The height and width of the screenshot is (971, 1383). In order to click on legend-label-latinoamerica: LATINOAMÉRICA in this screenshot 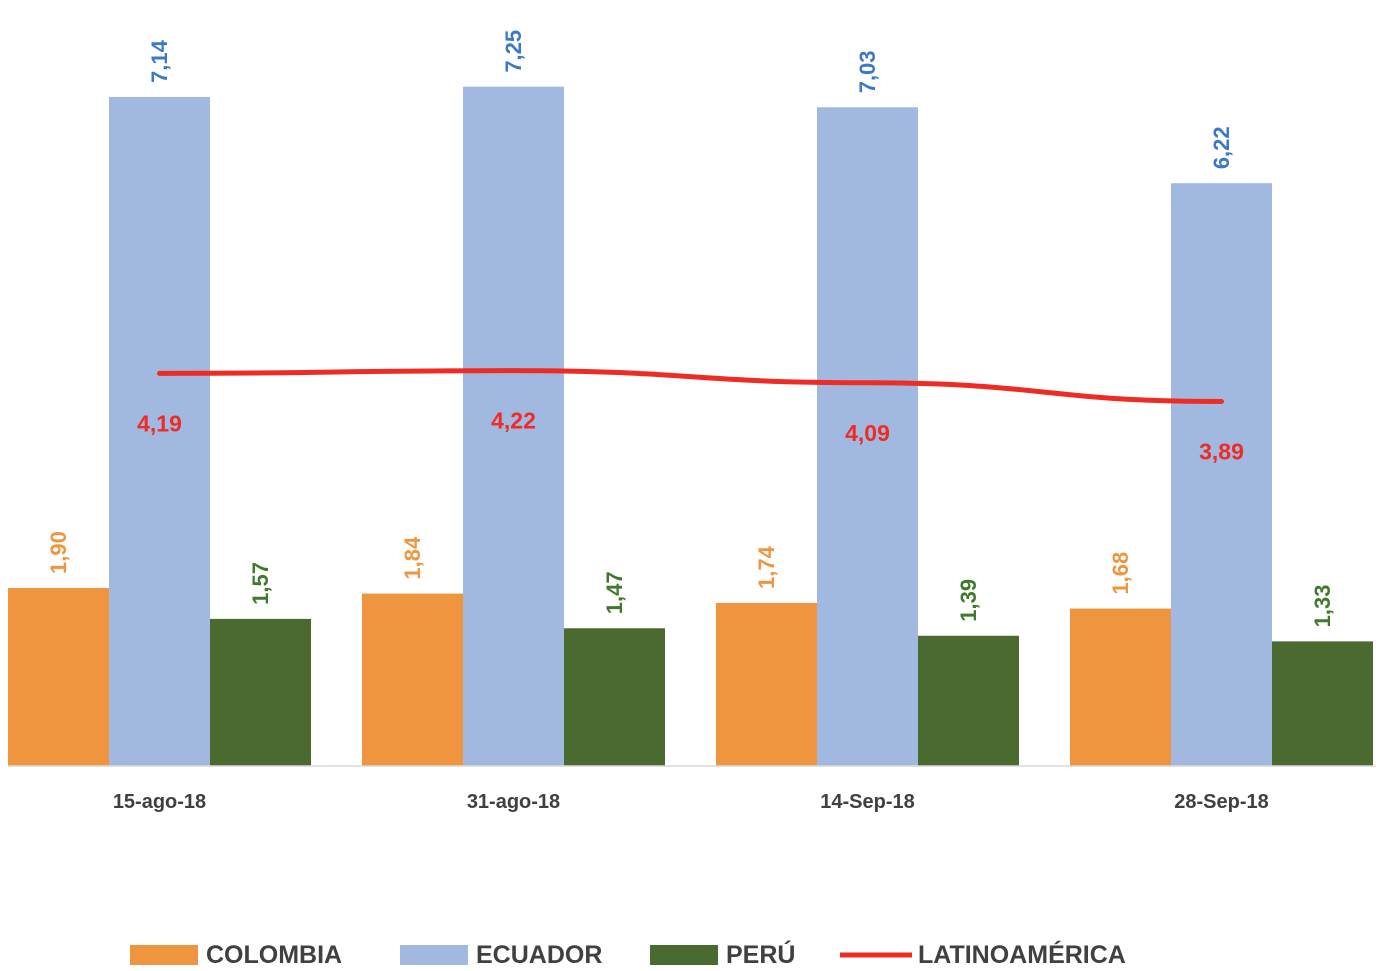, I will do `click(1022, 954)`.